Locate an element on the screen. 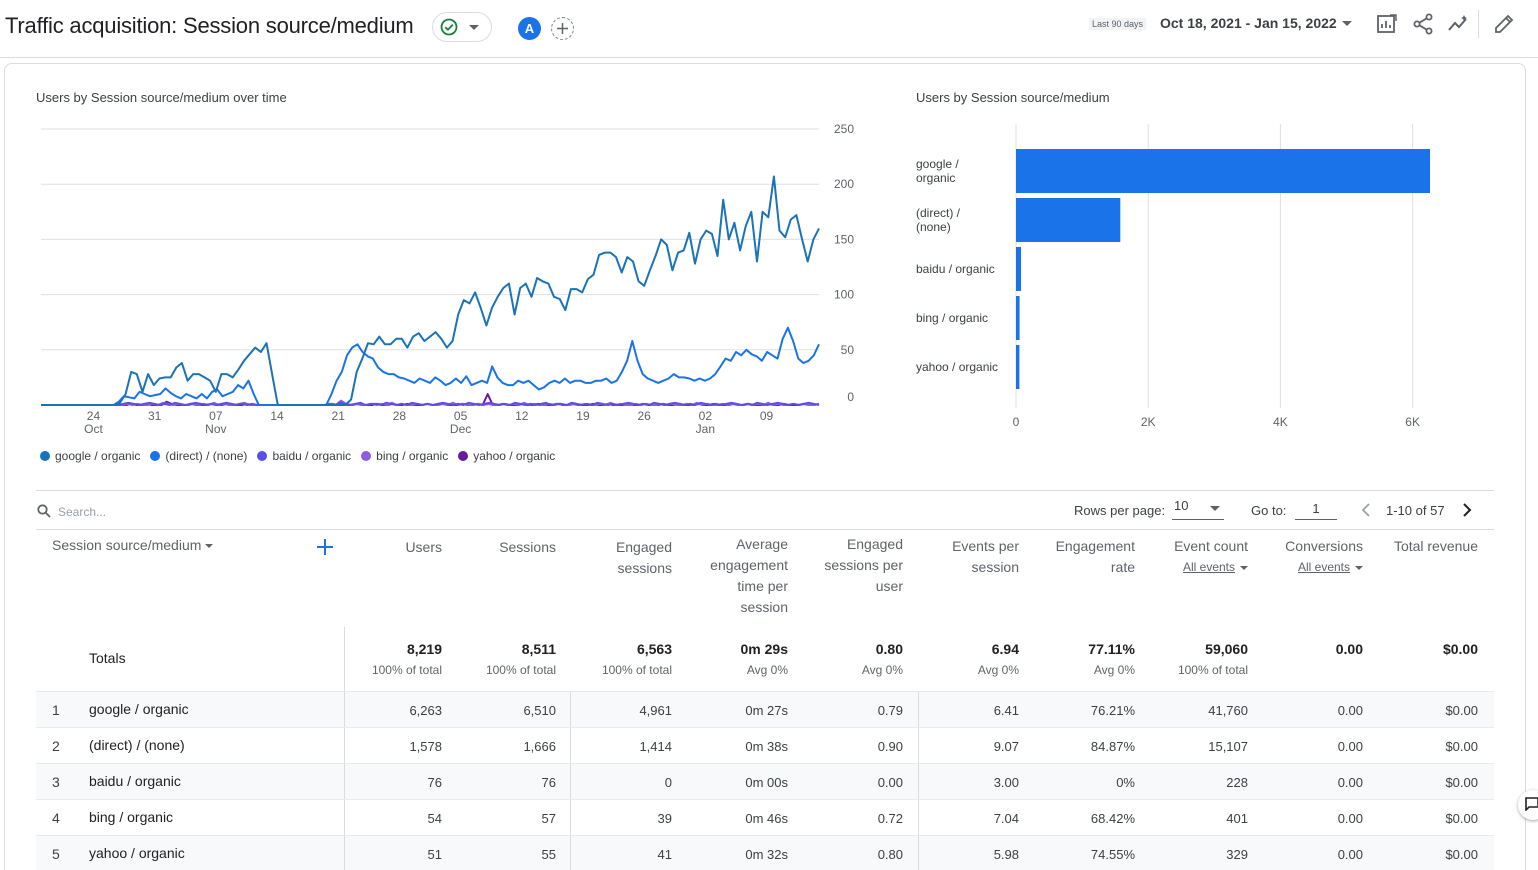  legend-item-baidu-organic: baidu / organic is located at coordinates (304, 456).